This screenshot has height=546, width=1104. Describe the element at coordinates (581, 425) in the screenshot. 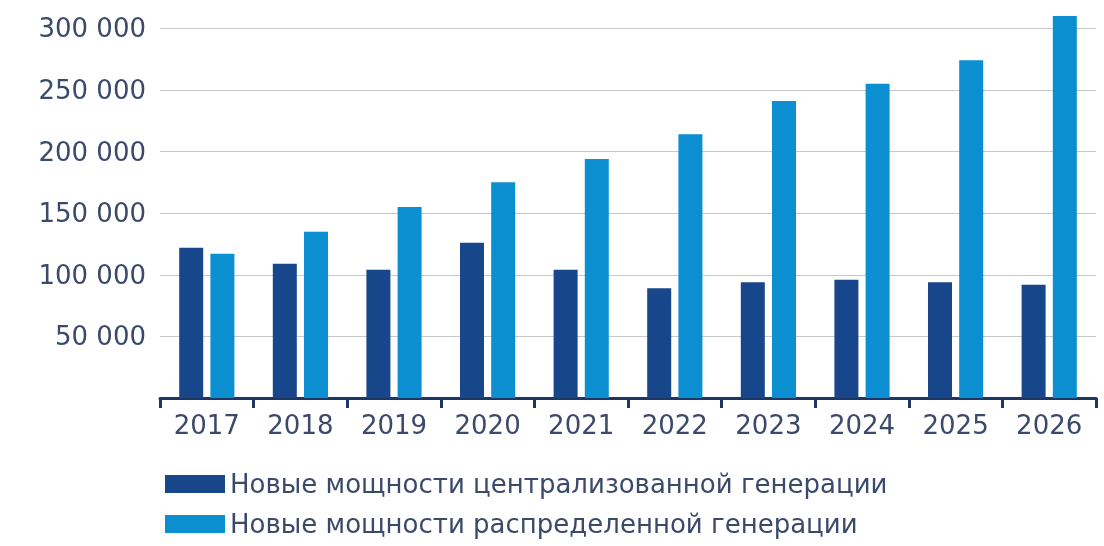

I see `x-tick-label: 2021` at that location.